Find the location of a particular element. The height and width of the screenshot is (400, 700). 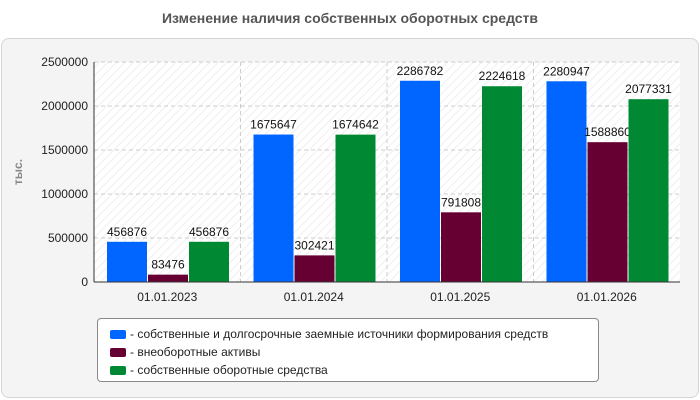

data-label: 2224618 is located at coordinates (502, 76).